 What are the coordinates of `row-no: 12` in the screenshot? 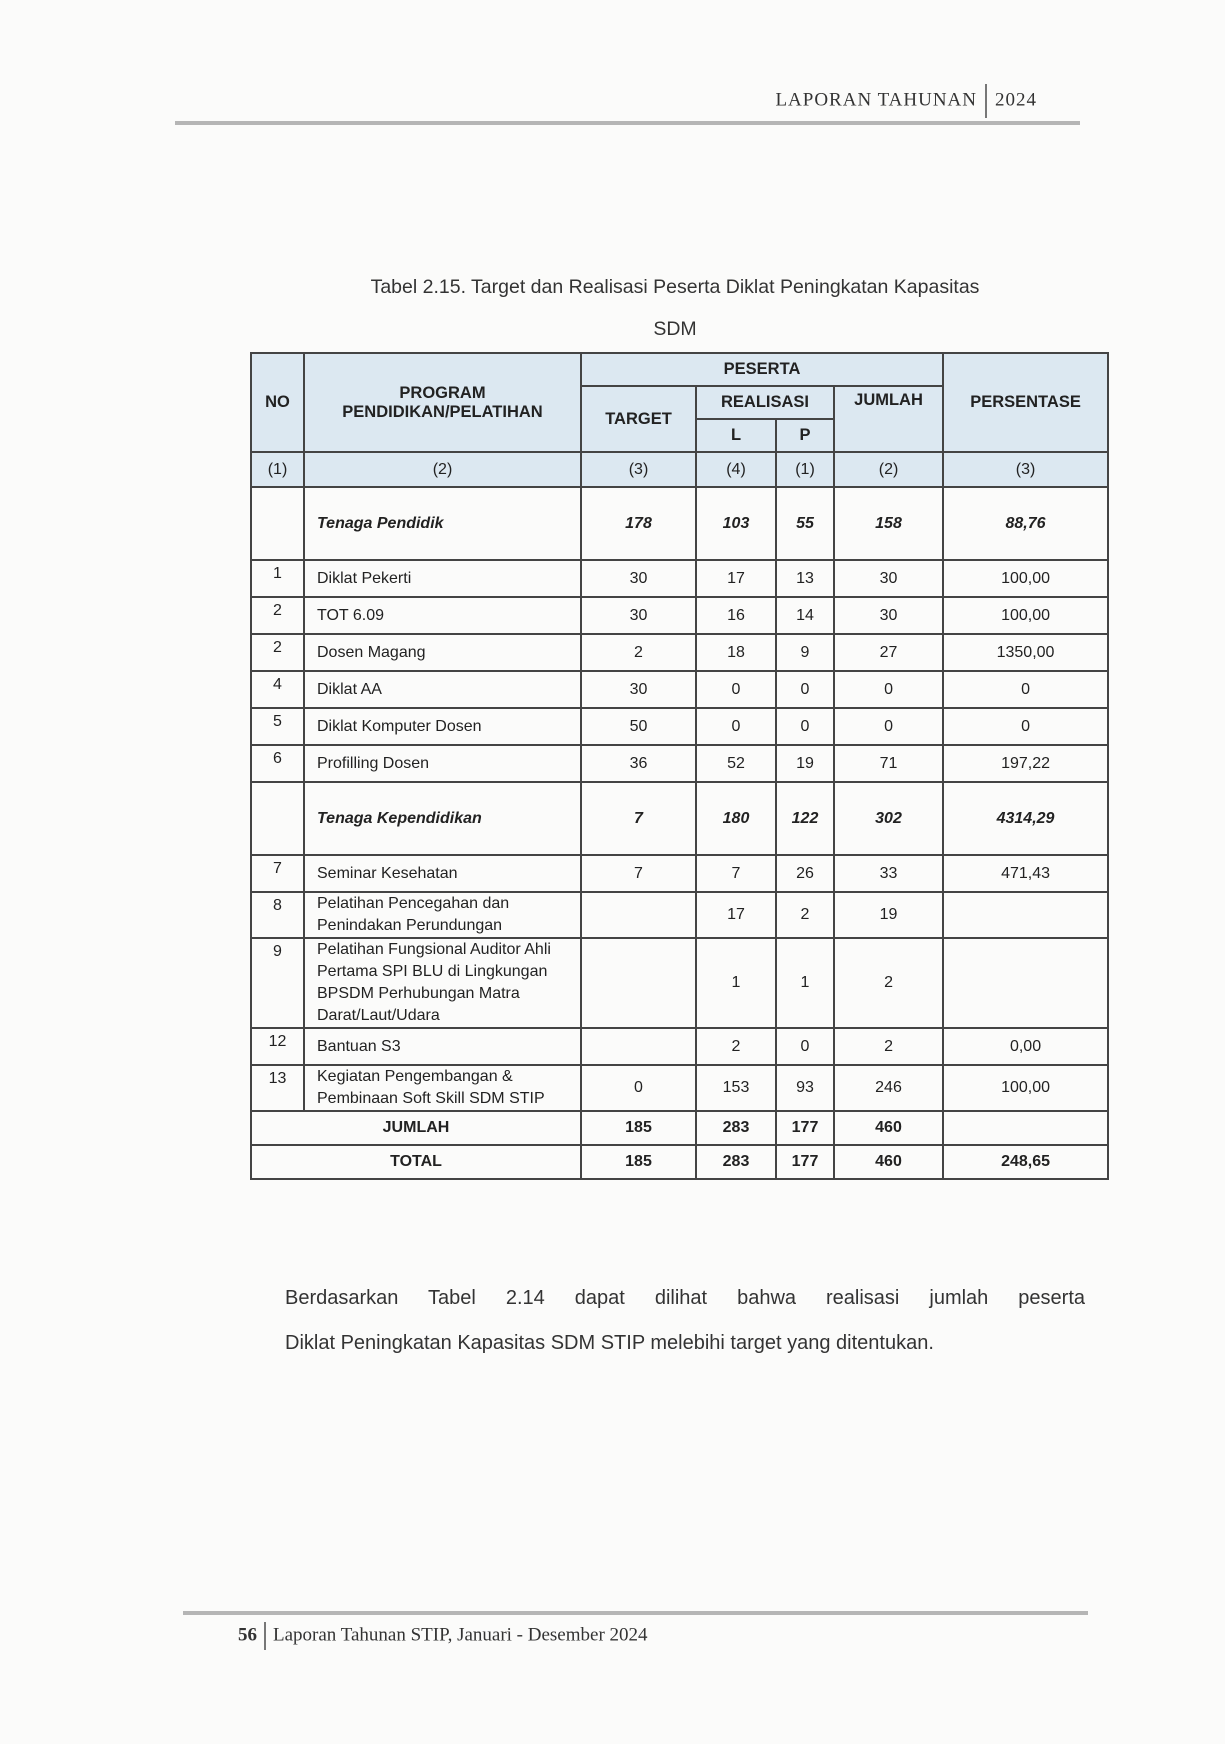 It's located at (277, 1046).